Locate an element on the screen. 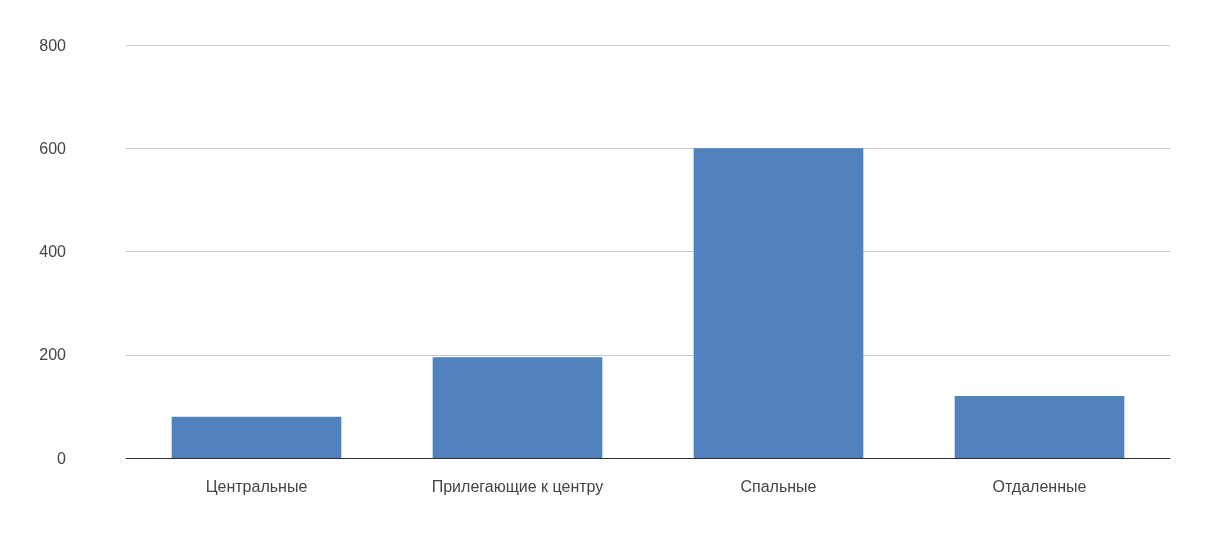 The width and height of the screenshot is (1210, 560). y-tick-label: 0 is located at coordinates (62, 458).